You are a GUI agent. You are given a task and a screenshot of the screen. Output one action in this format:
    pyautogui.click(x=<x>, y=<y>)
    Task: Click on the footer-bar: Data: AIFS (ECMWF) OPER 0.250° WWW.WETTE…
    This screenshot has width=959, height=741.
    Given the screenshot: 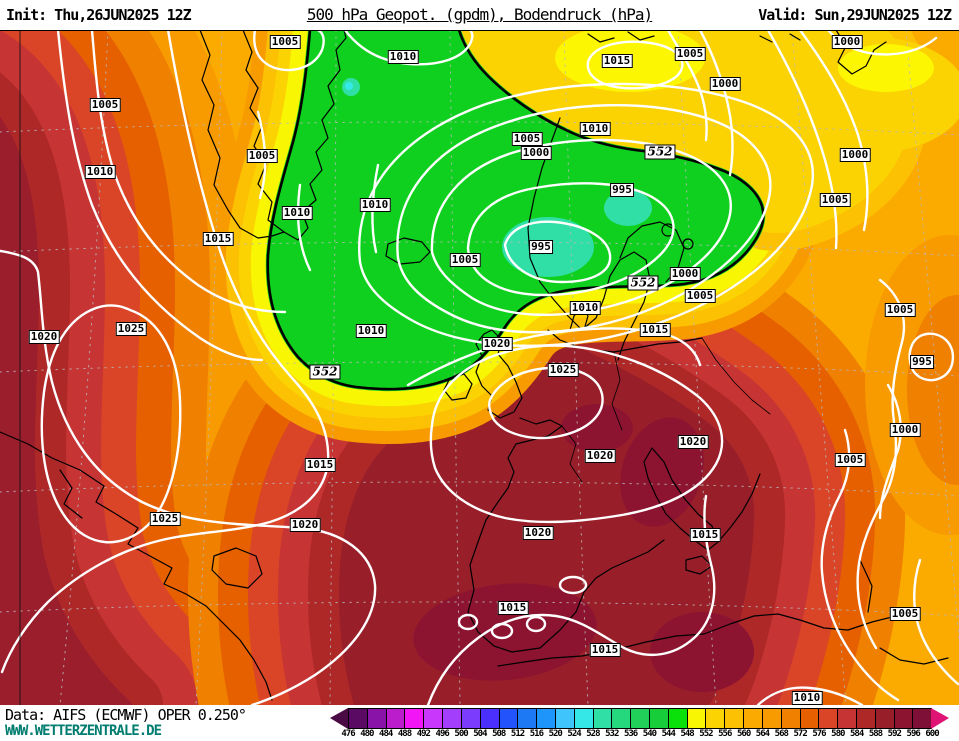 What is the action you would take?
    pyautogui.click(x=479, y=723)
    